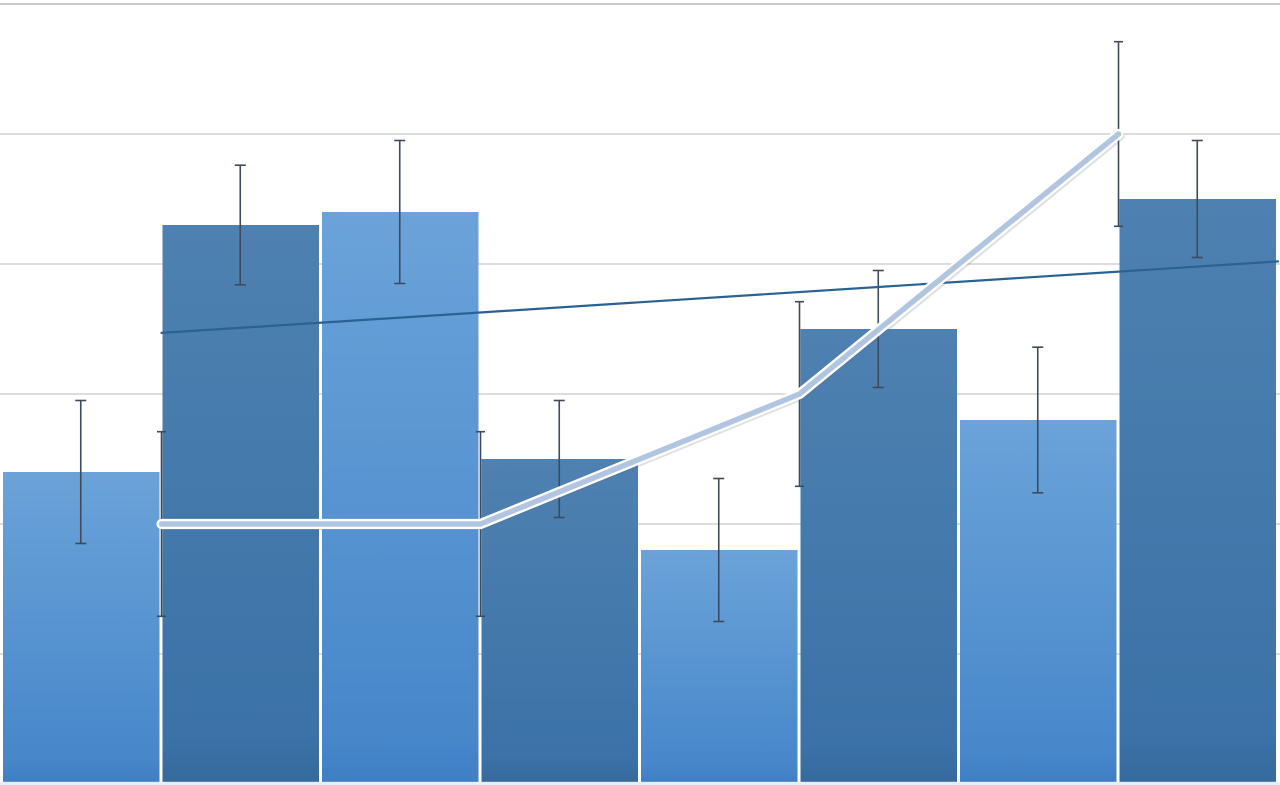  Describe the element at coordinates (720, 297) in the screenshot. I see `trend-baseline-line` at that location.